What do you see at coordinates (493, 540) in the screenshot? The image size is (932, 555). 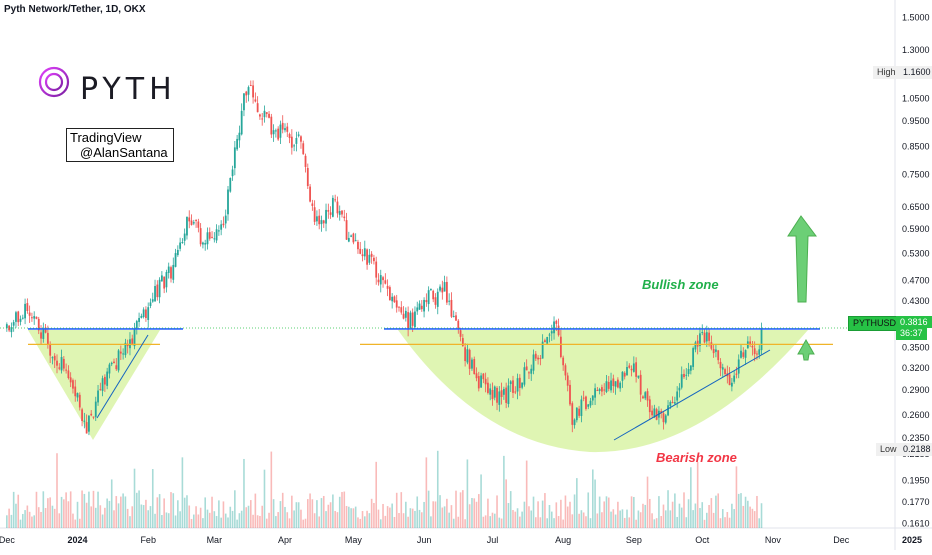 I see `x-tick-label: Jul` at bounding box center [493, 540].